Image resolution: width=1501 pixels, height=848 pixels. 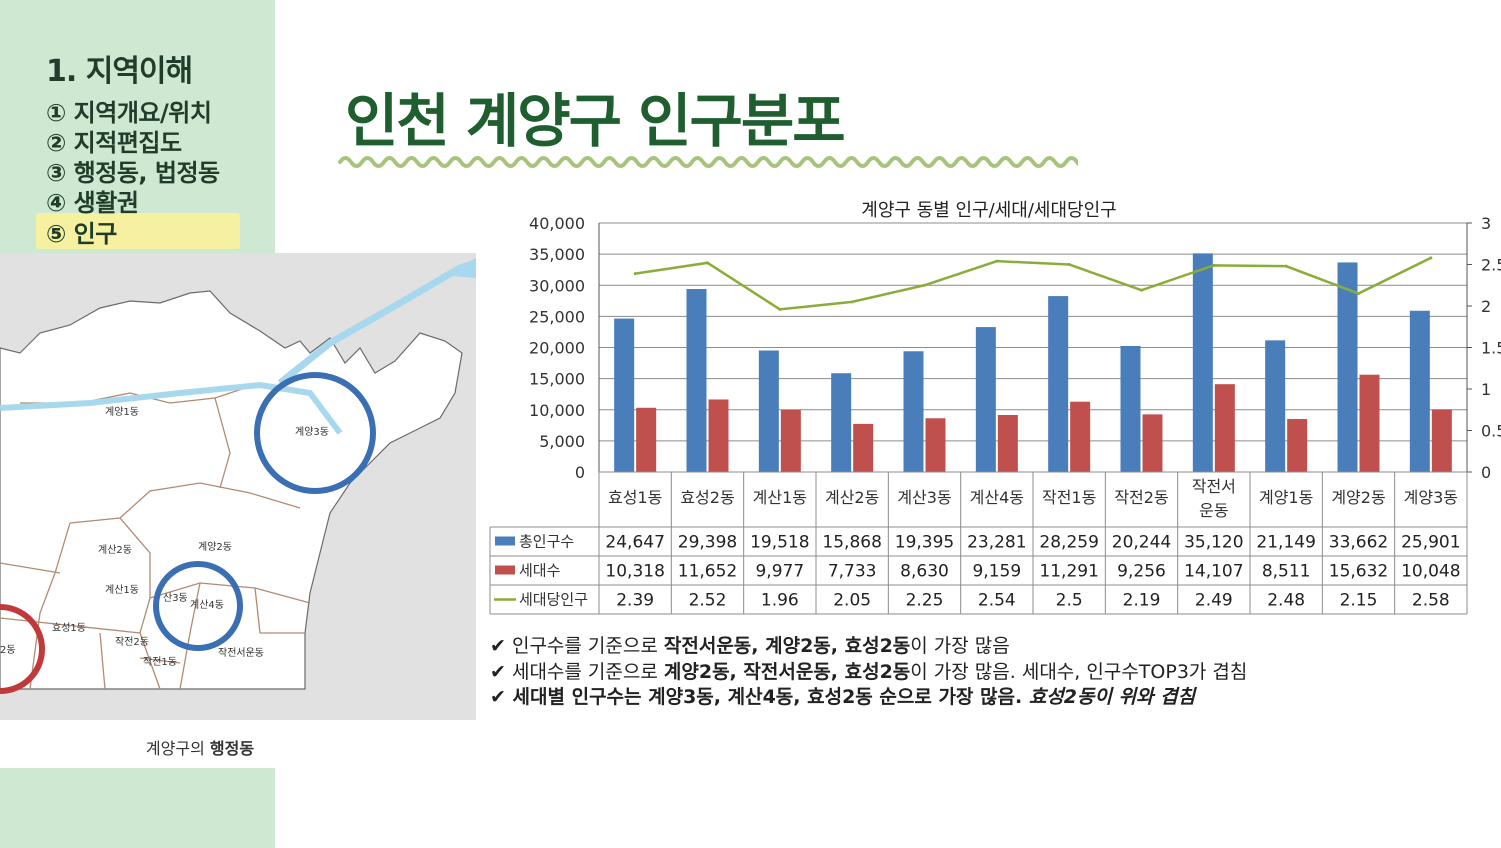 What do you see at coordinates (787, 646) in the screenshot?
I see `note-bold: 작전서운동, 계양2동, 효성2동` at bounding box center [787, 646].